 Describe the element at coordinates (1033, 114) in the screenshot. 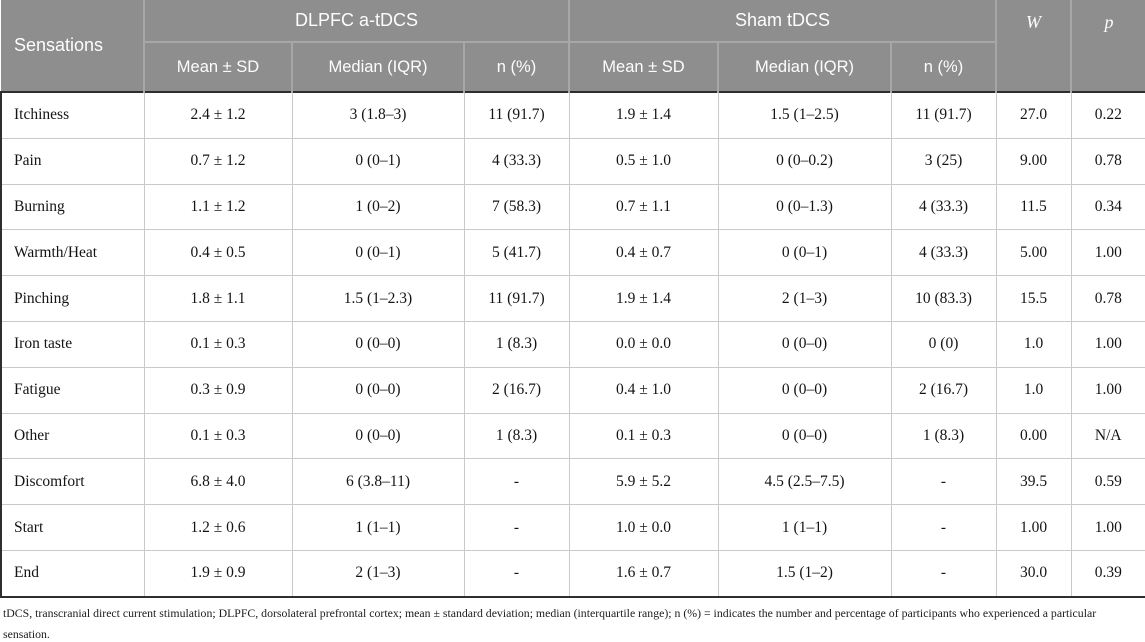

I see `table-cell: 27.0` at that location.